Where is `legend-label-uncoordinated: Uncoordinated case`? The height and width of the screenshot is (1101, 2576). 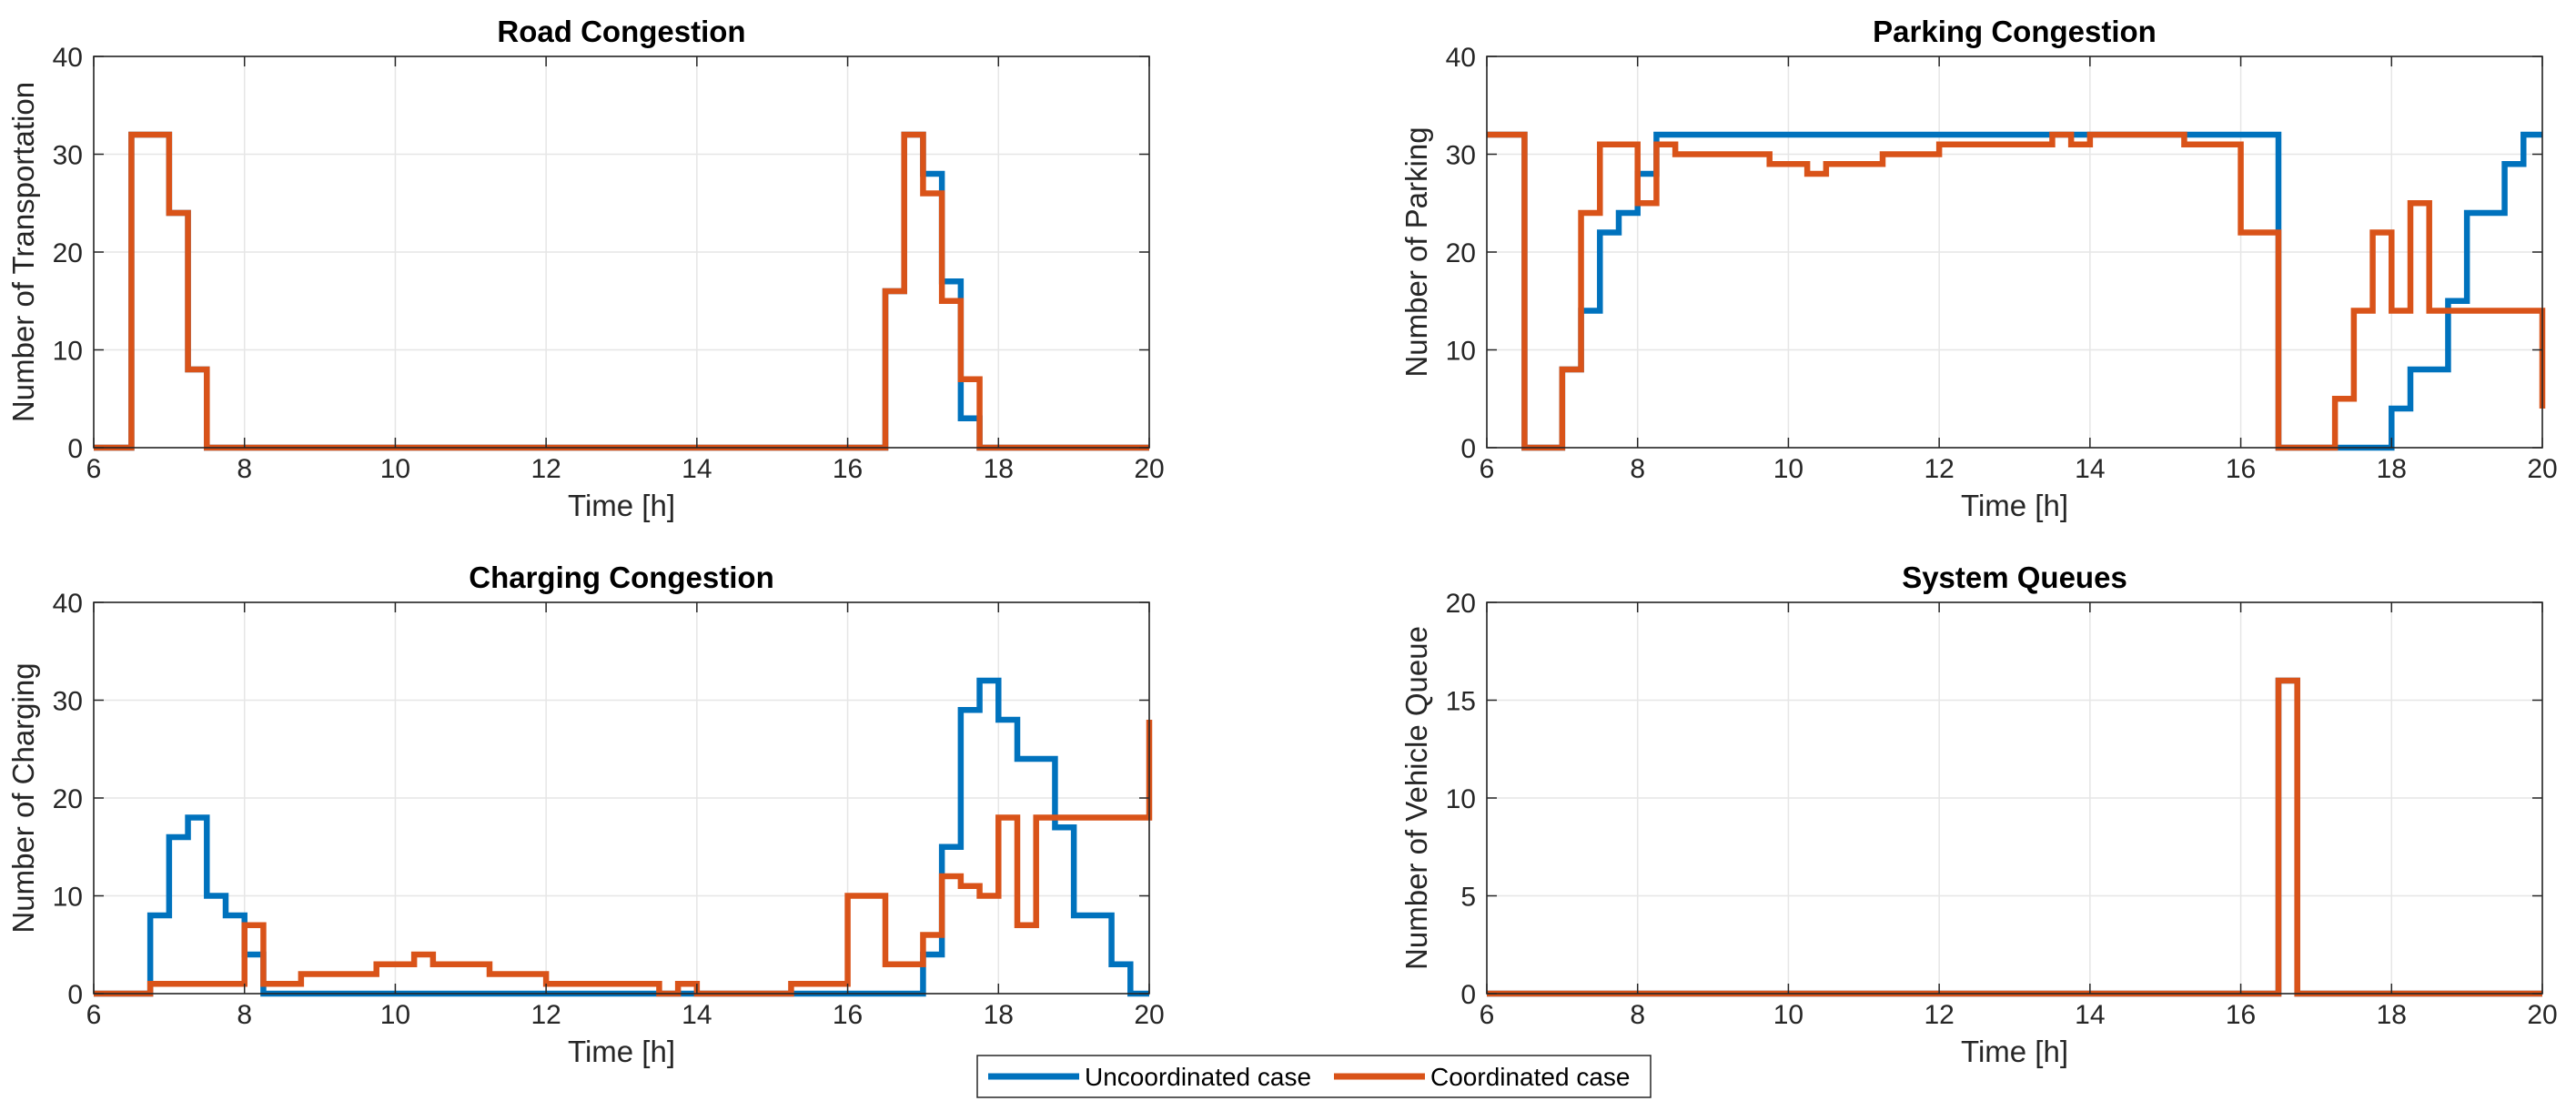
legend-label-uncoordinated: Uncoordinated case is located at coordinates (1198, 1077).